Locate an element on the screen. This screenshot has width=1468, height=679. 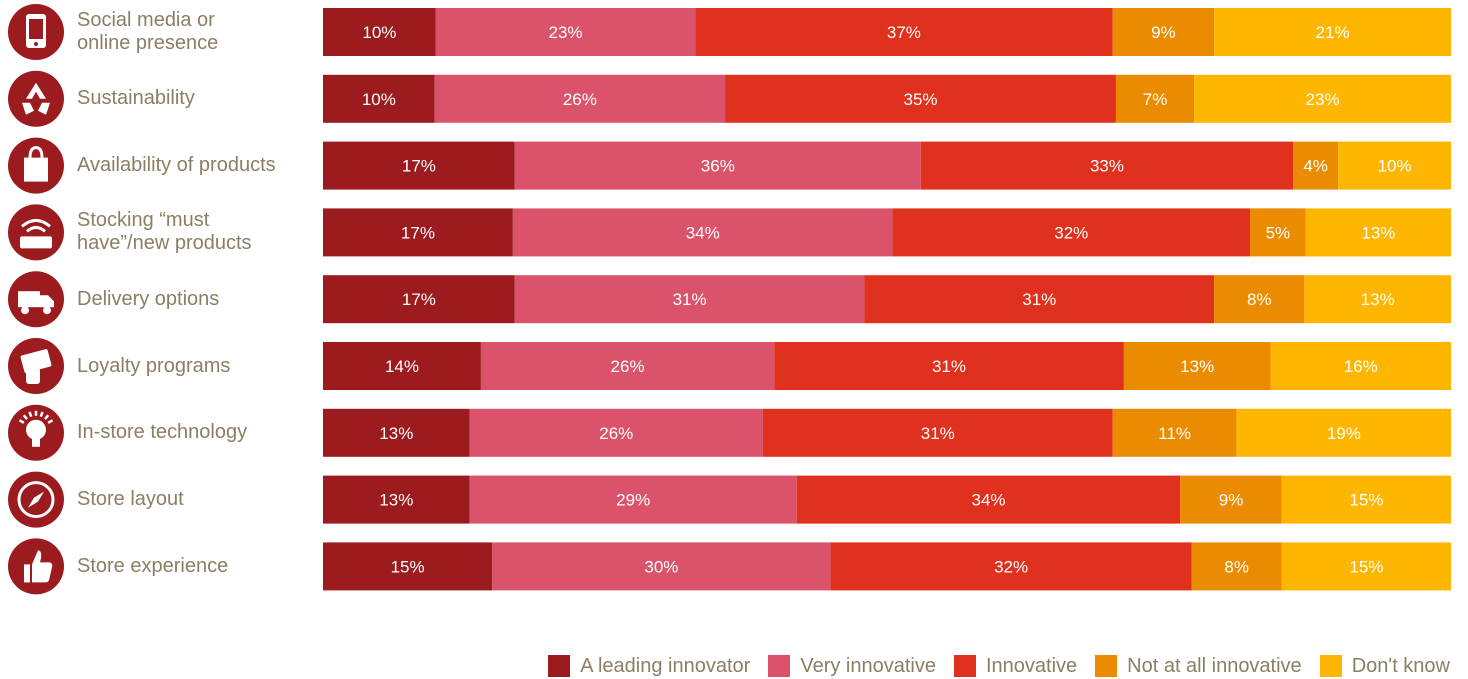
legend-label: Don't know is located at coordinates (1400, 666).